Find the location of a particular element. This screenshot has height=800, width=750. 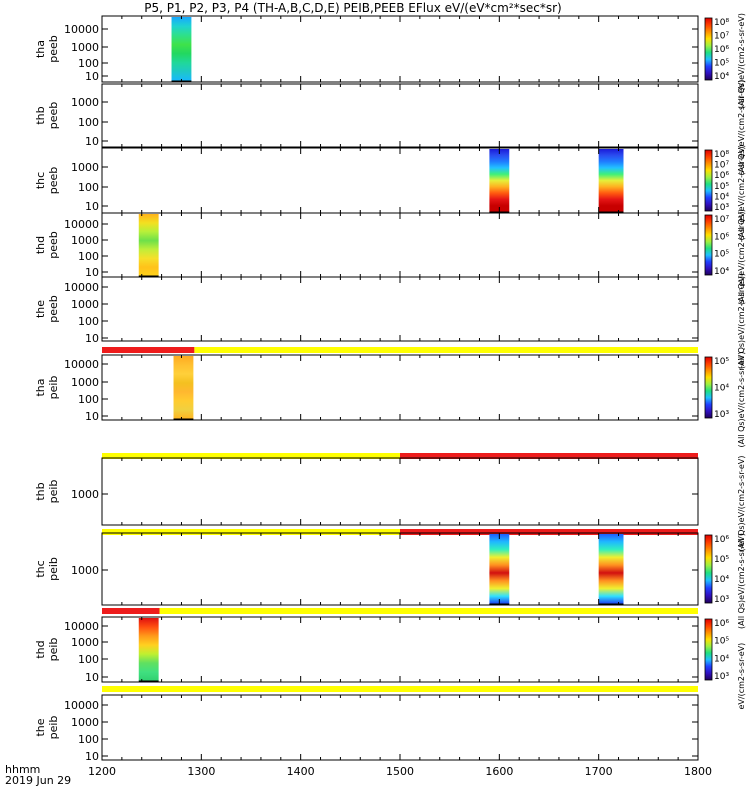

panel-label: thc peeb is located at coordinates (47, 181).